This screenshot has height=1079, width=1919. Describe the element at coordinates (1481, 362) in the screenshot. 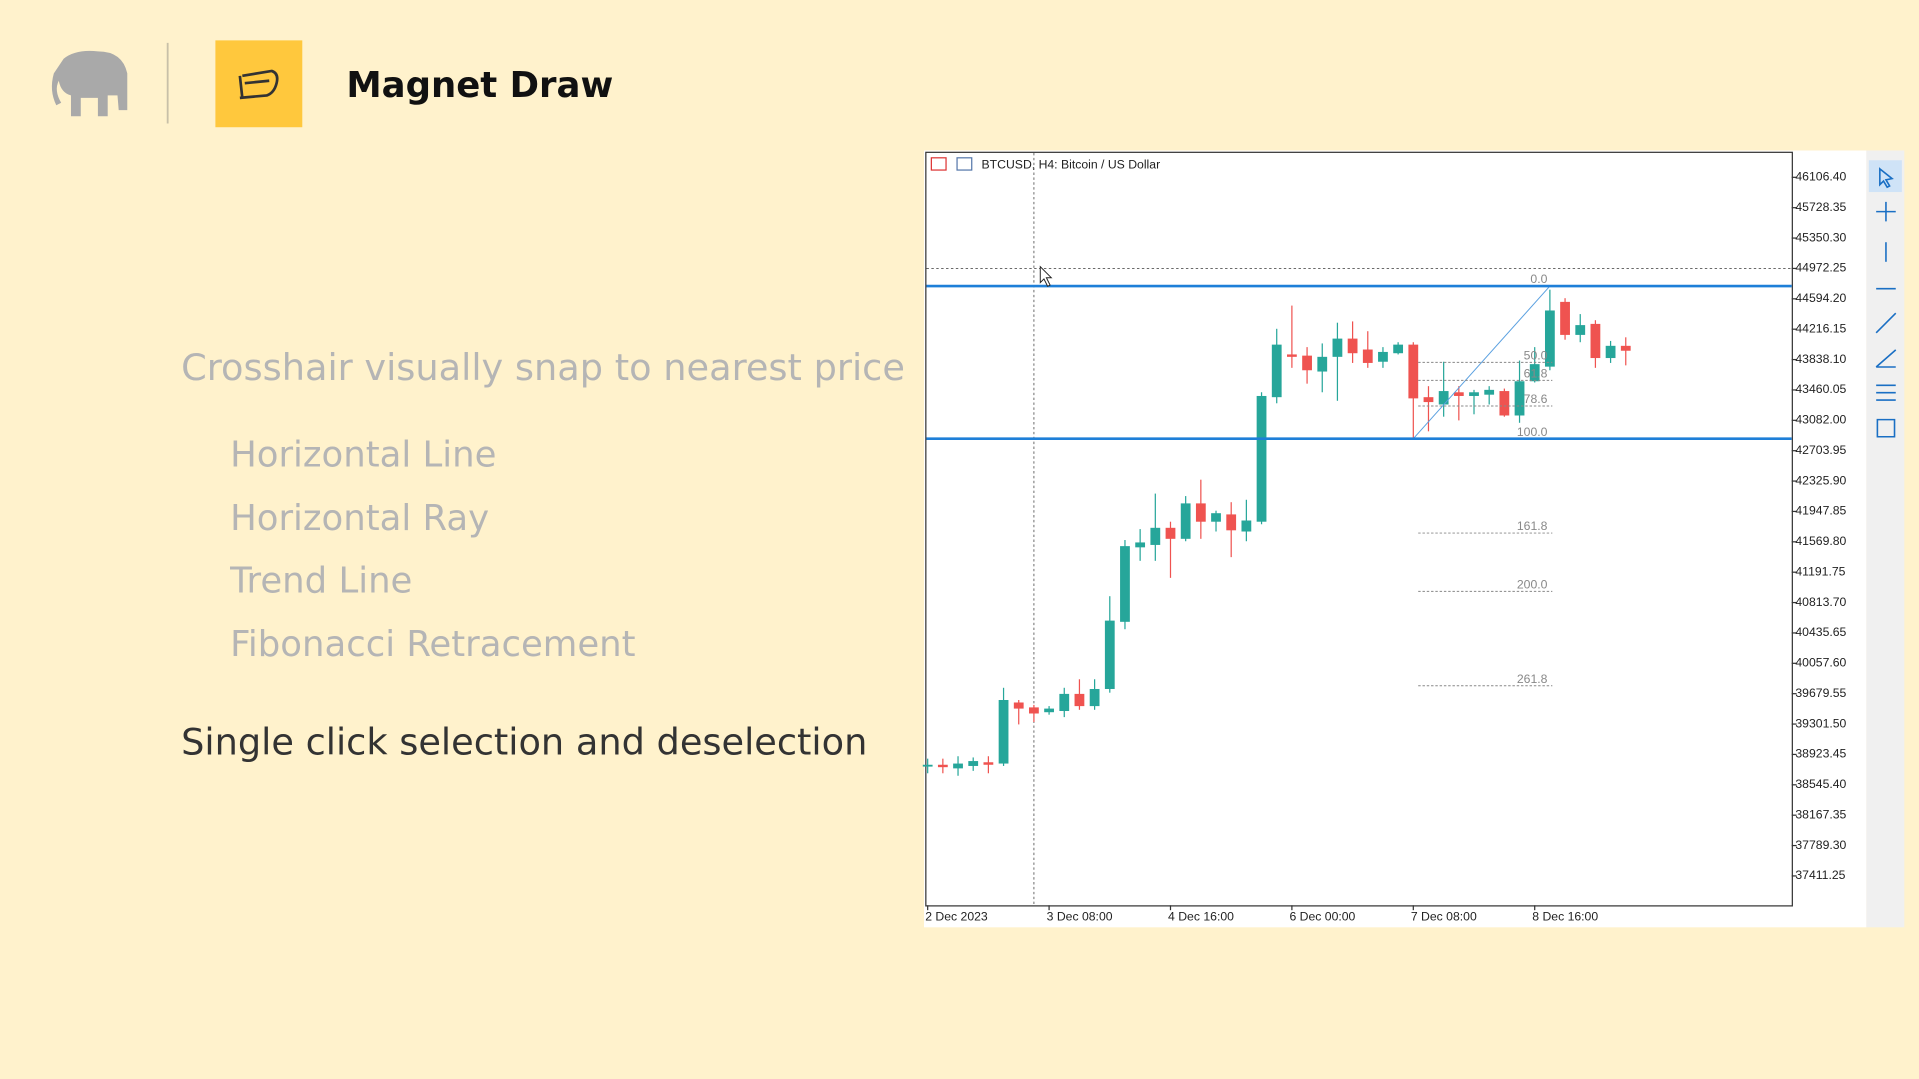

I see `trend-line` at that location.